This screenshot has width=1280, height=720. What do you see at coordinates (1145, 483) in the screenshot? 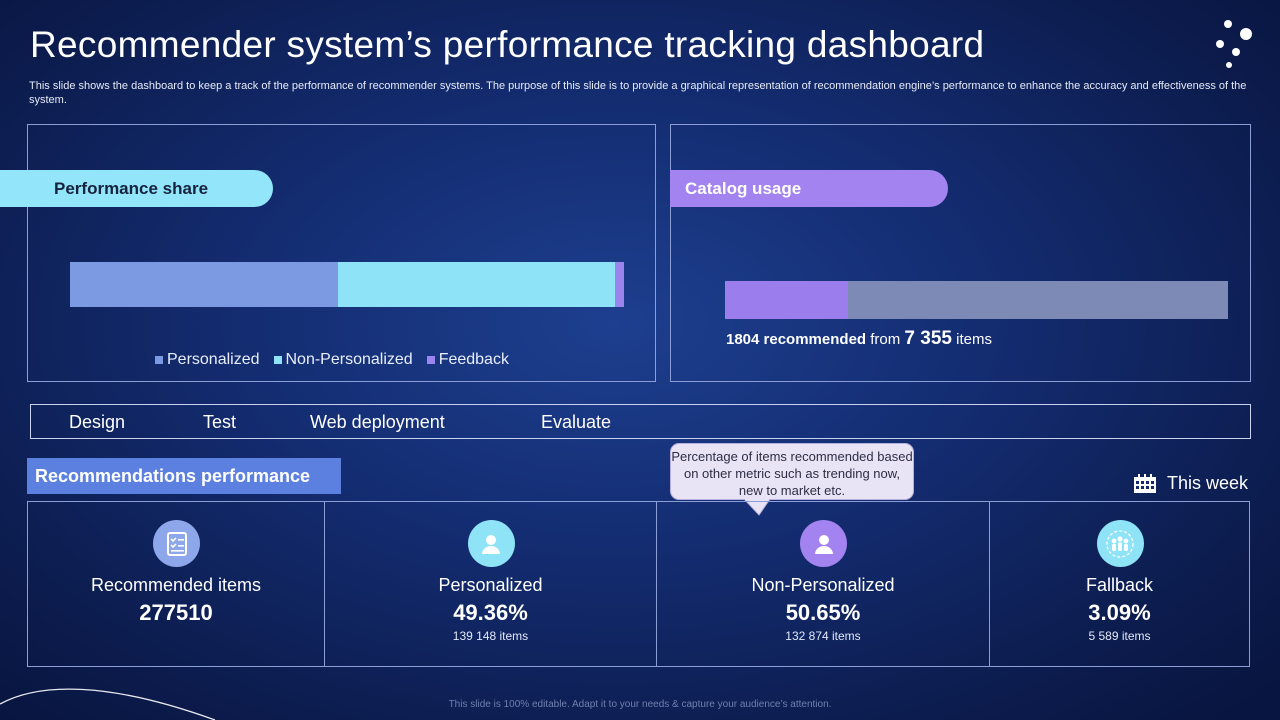
I see `calendar-icon` at bounding box center [1145, 483].